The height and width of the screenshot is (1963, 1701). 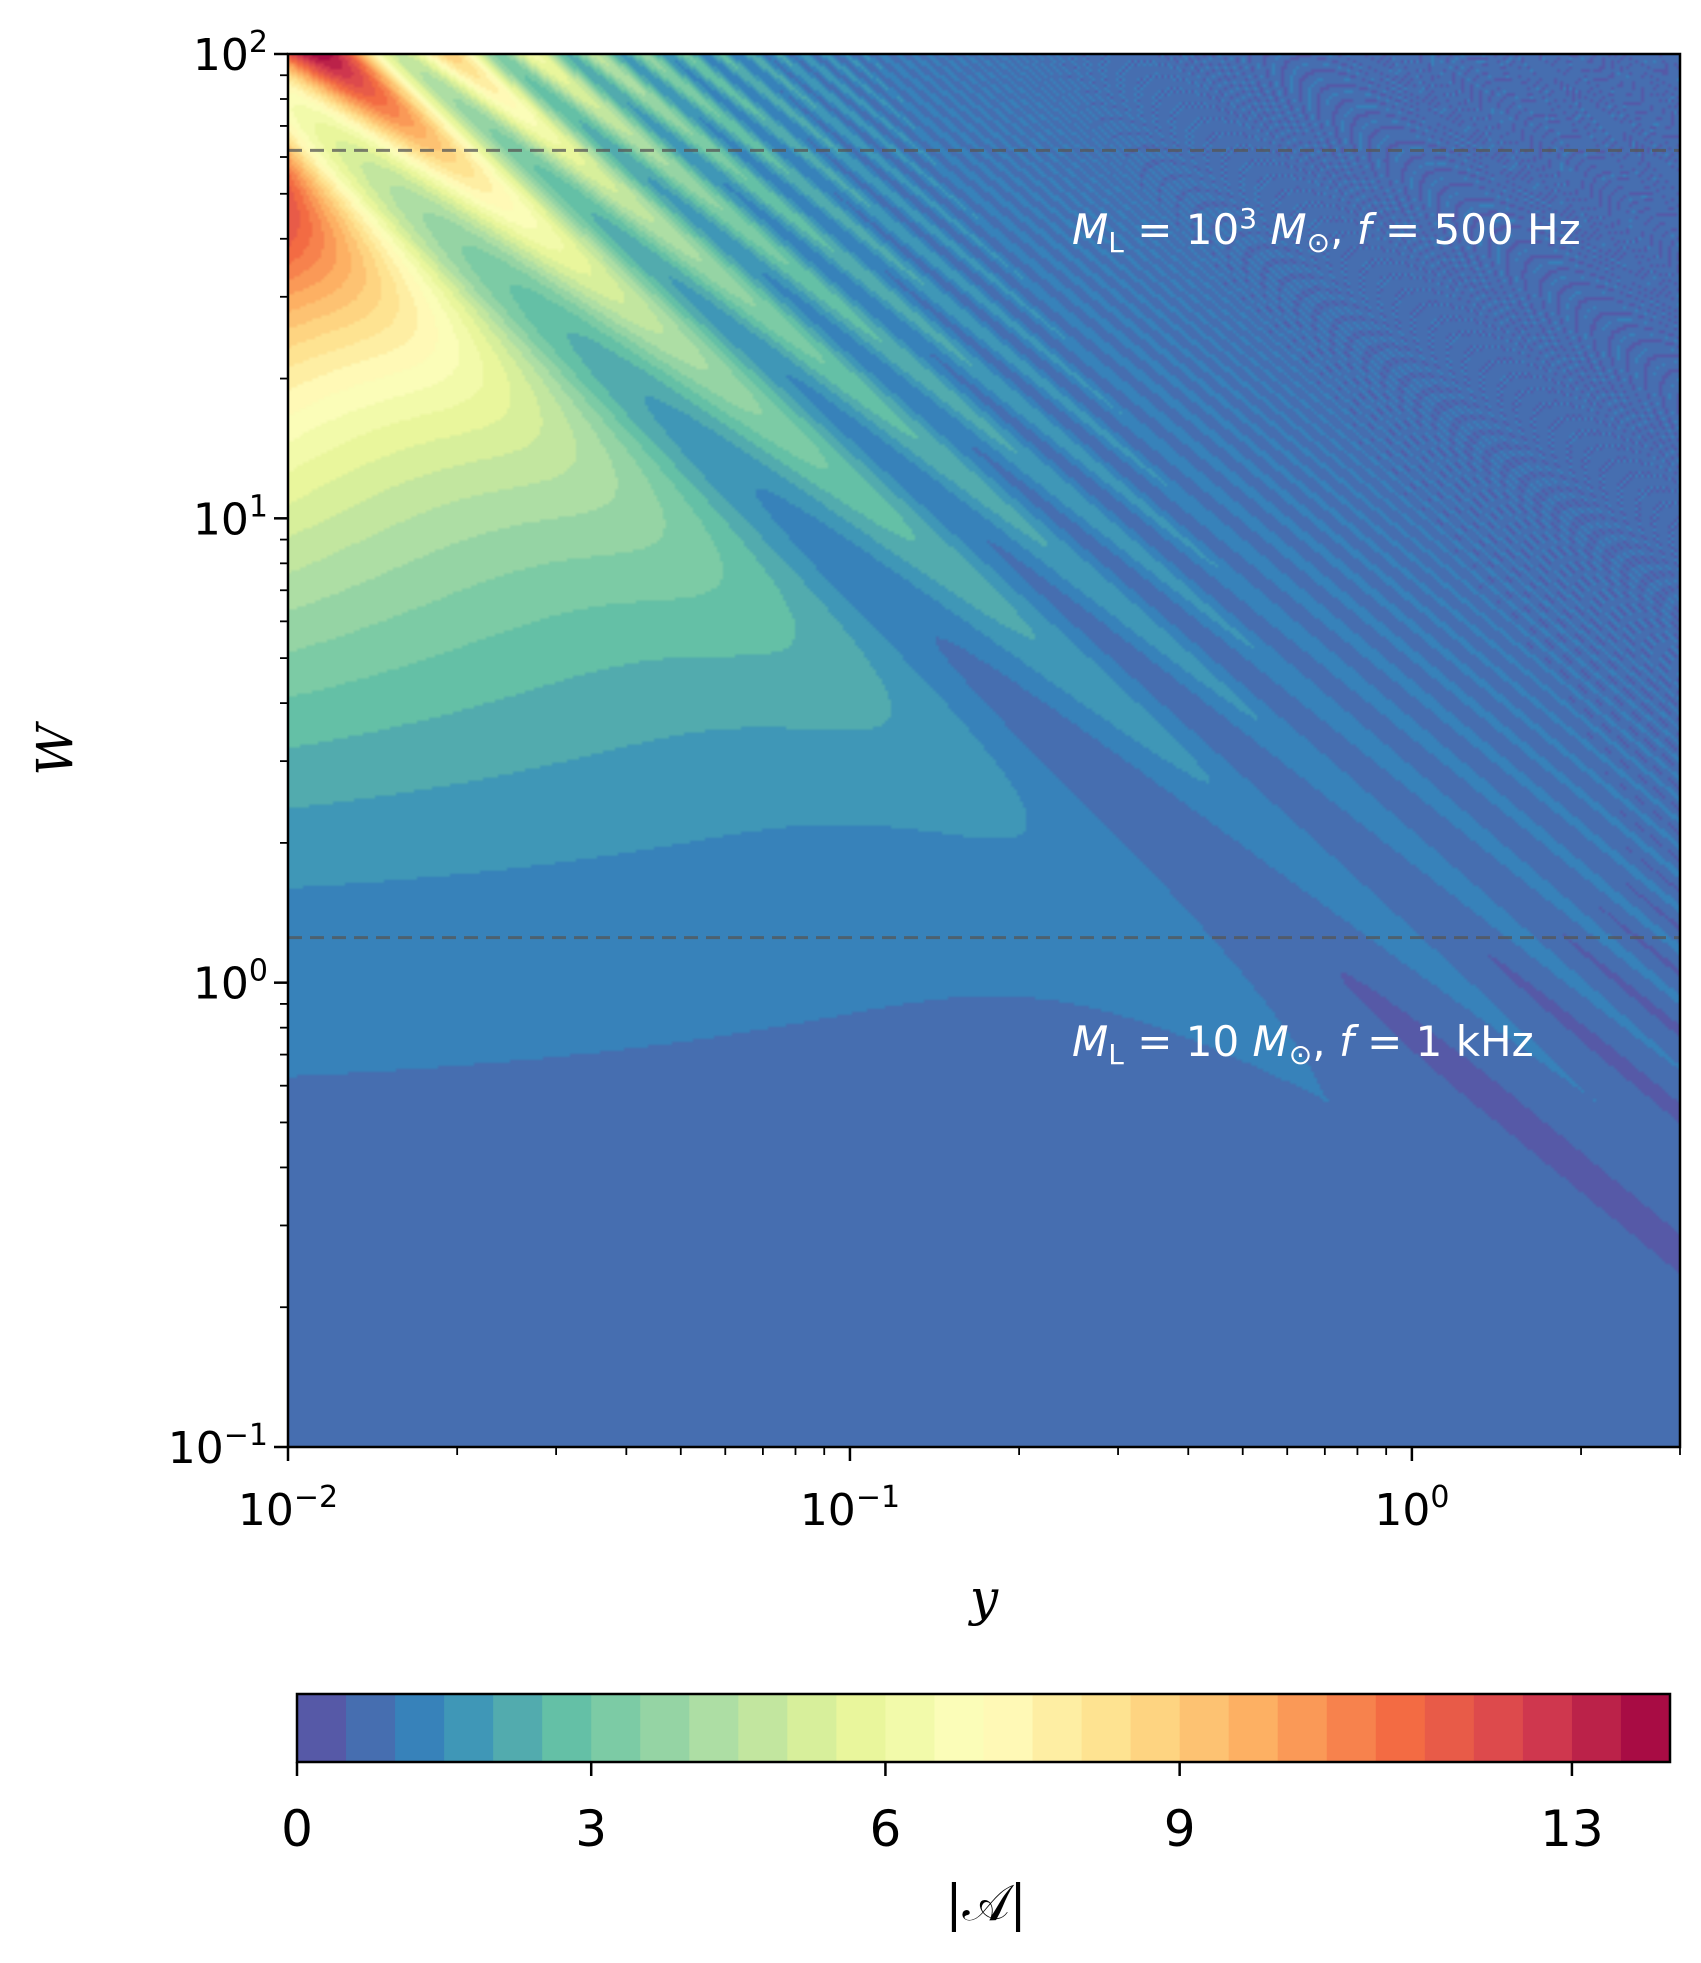 What do you see at coordinates (218, 1446) in the screenshot?
I see `y-tick-label: 10⁻¹` at bounding box center [218, 1446].